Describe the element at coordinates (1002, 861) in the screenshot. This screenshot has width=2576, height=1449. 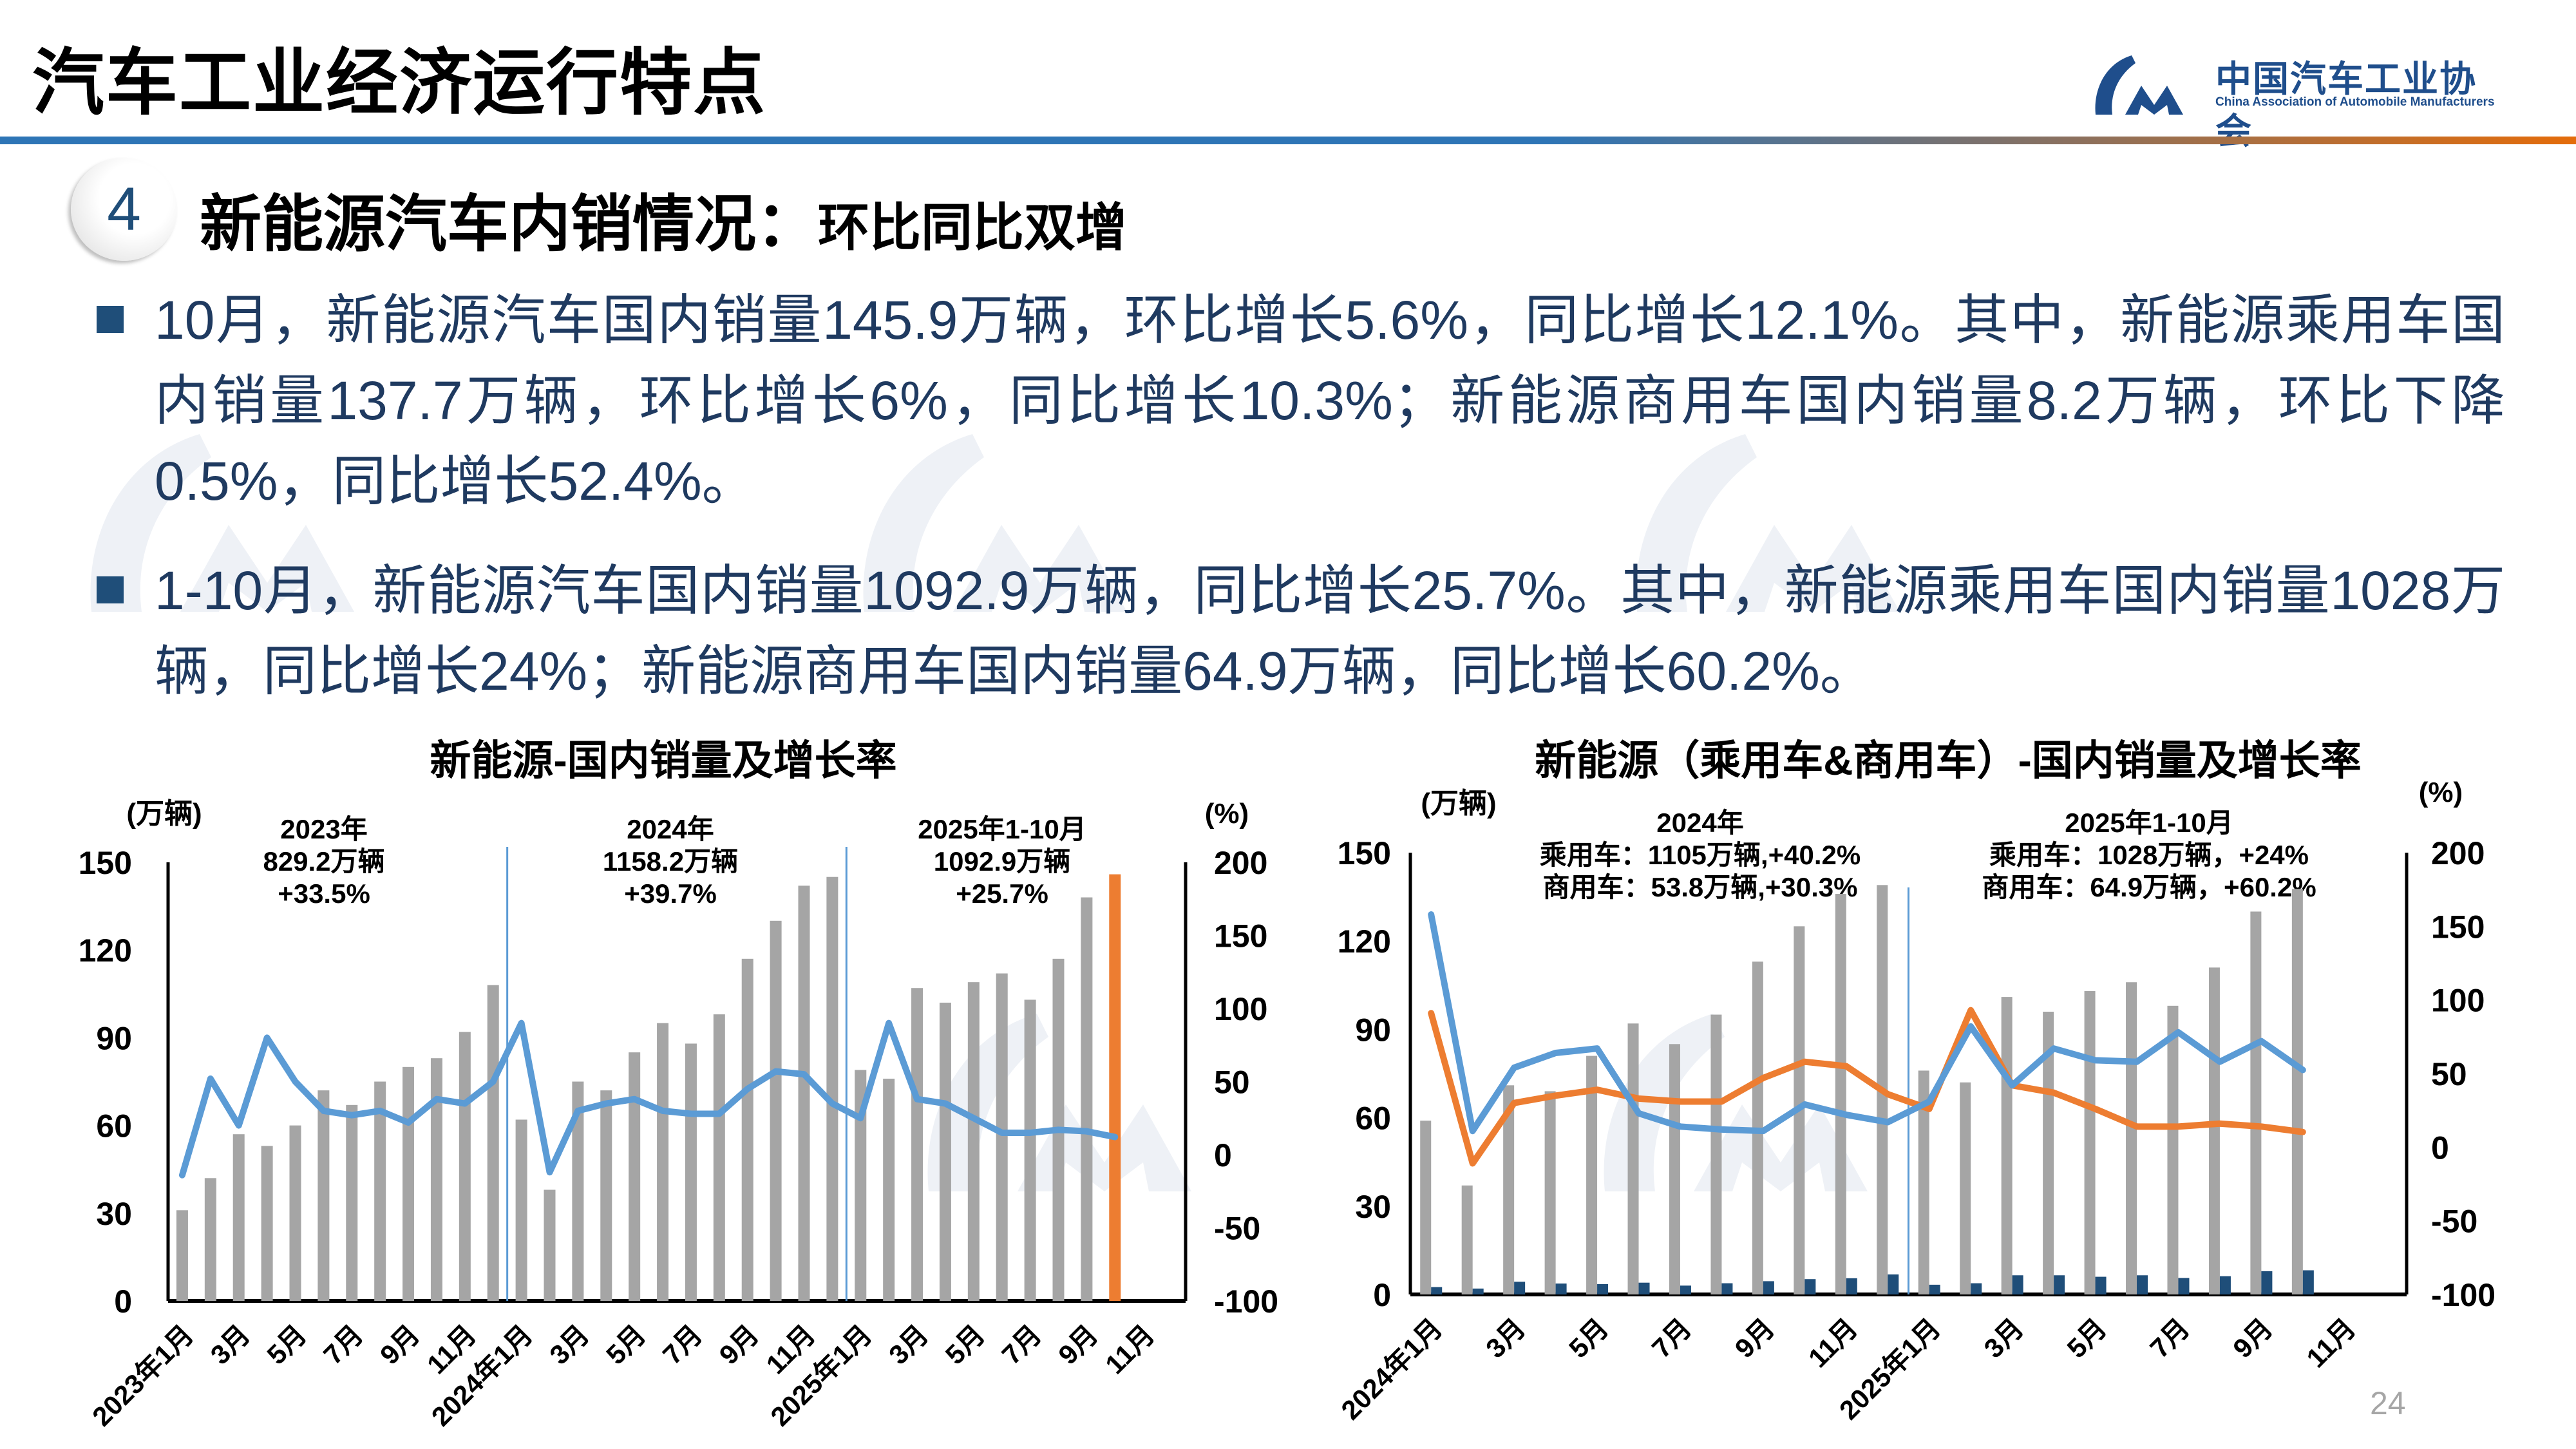
I see `annotation-text: 1092.9万辆` at that location.